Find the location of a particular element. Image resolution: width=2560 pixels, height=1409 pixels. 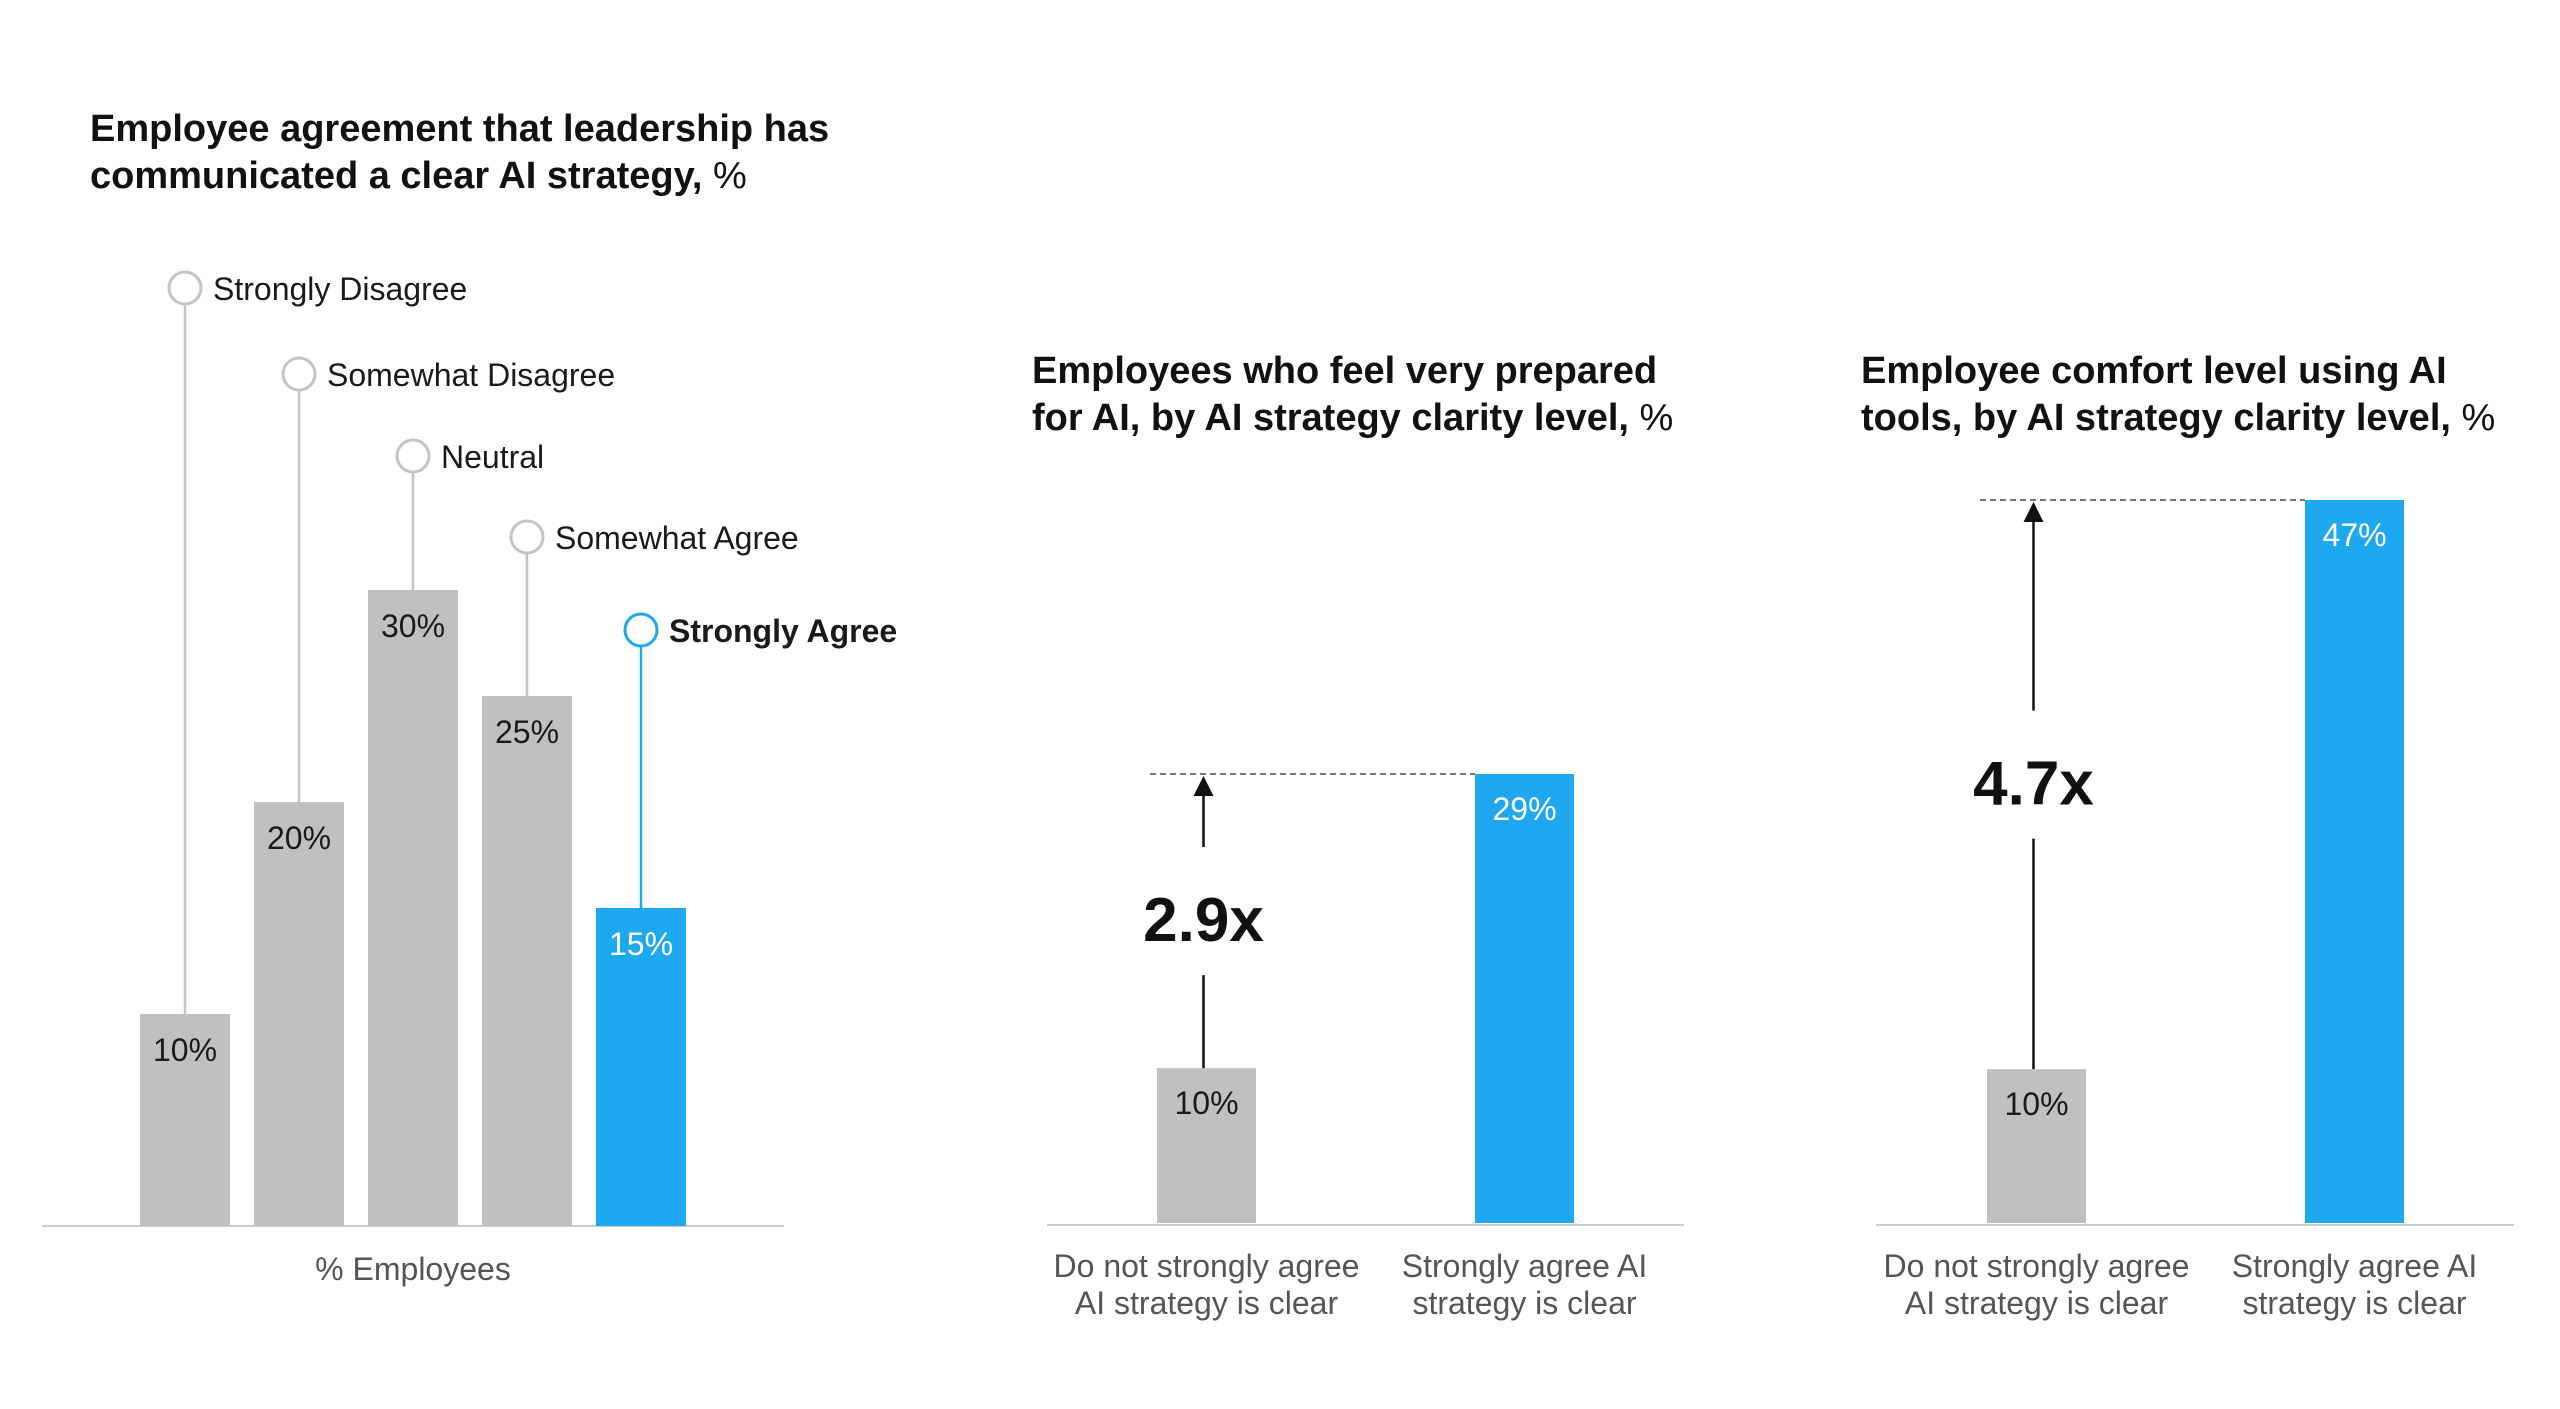

title-text: tools, by AI strategy clarity level, is located at coordinates (2156, 418).